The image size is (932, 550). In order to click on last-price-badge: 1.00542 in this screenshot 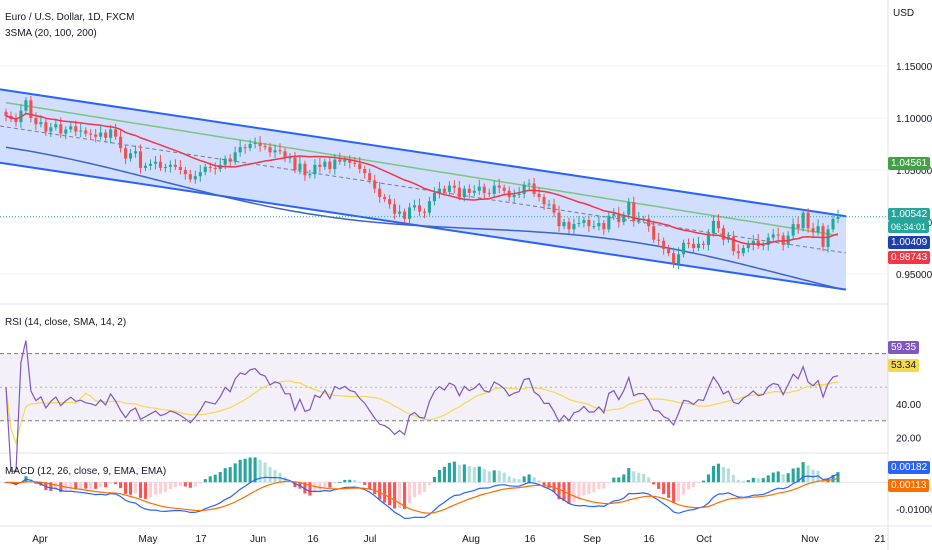, I will do `click(909, 214)`.